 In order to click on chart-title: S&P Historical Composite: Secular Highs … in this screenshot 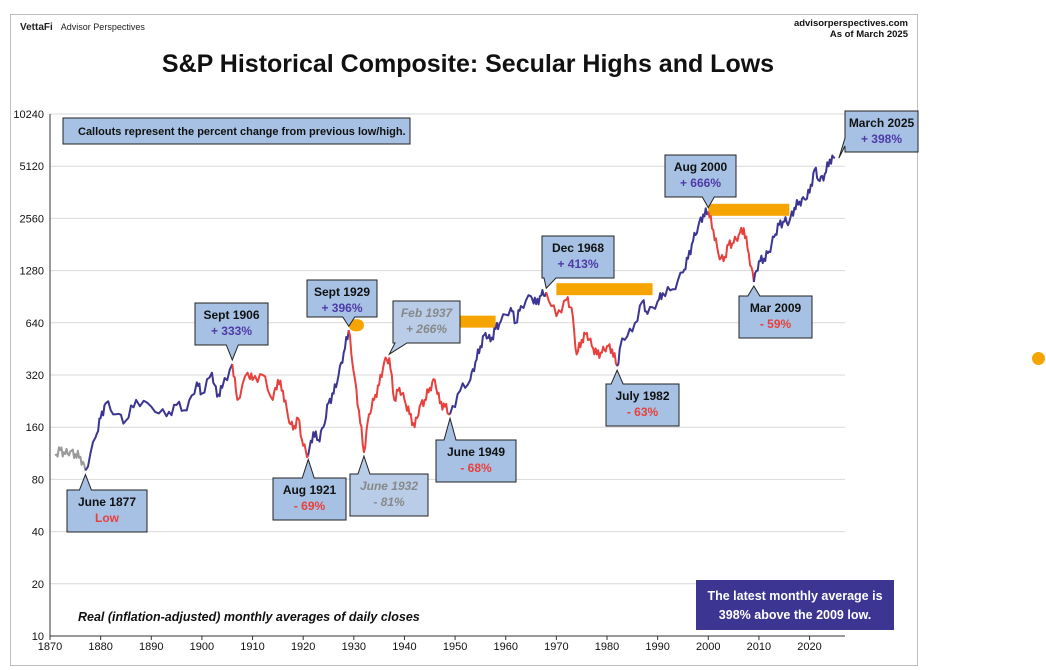, I will do `click(468, 64)`.